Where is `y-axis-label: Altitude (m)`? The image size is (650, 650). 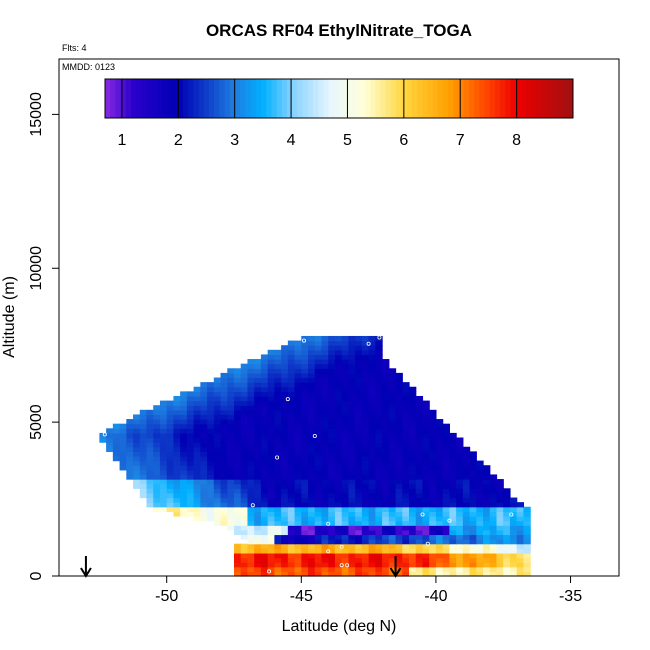 y-axis-label: Altitude (m) is located at coordinates (9, 317).